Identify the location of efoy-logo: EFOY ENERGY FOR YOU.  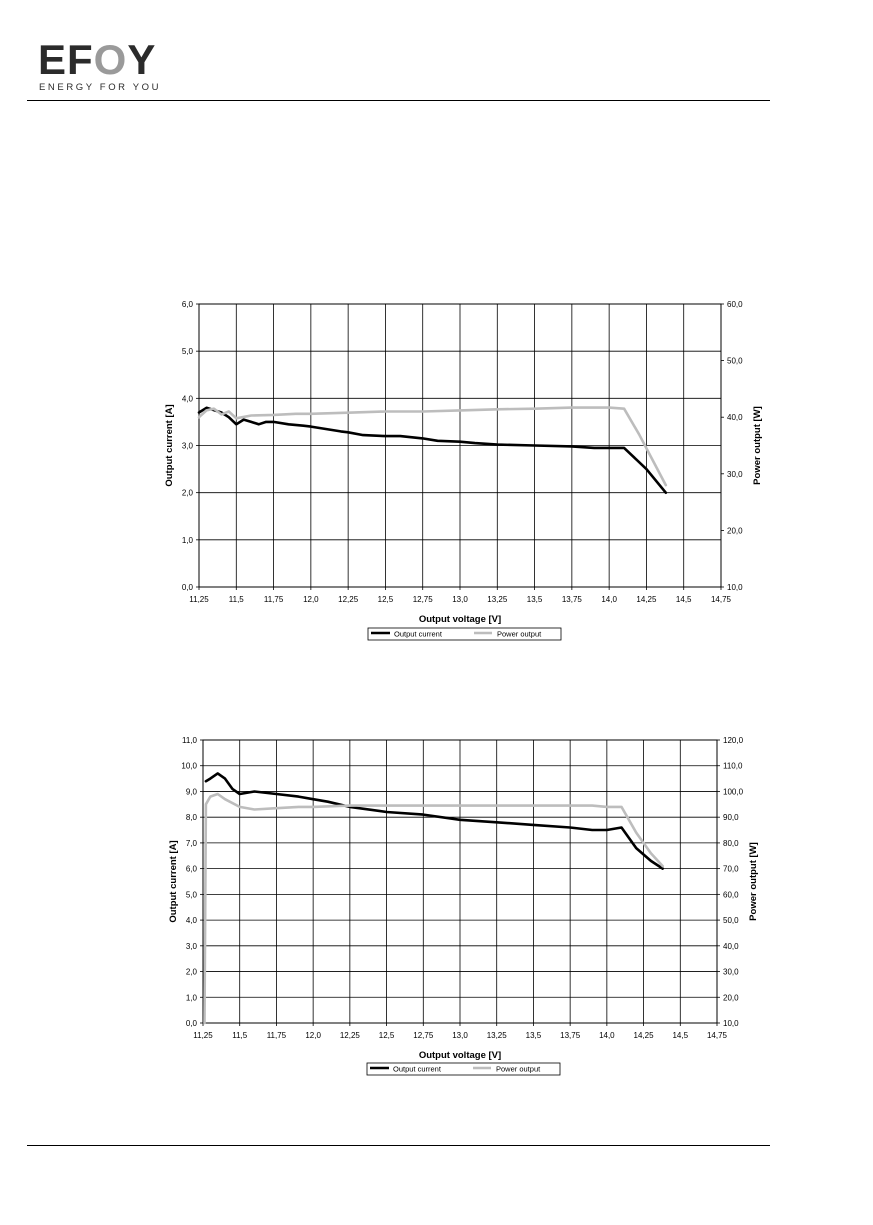
(103, 65).